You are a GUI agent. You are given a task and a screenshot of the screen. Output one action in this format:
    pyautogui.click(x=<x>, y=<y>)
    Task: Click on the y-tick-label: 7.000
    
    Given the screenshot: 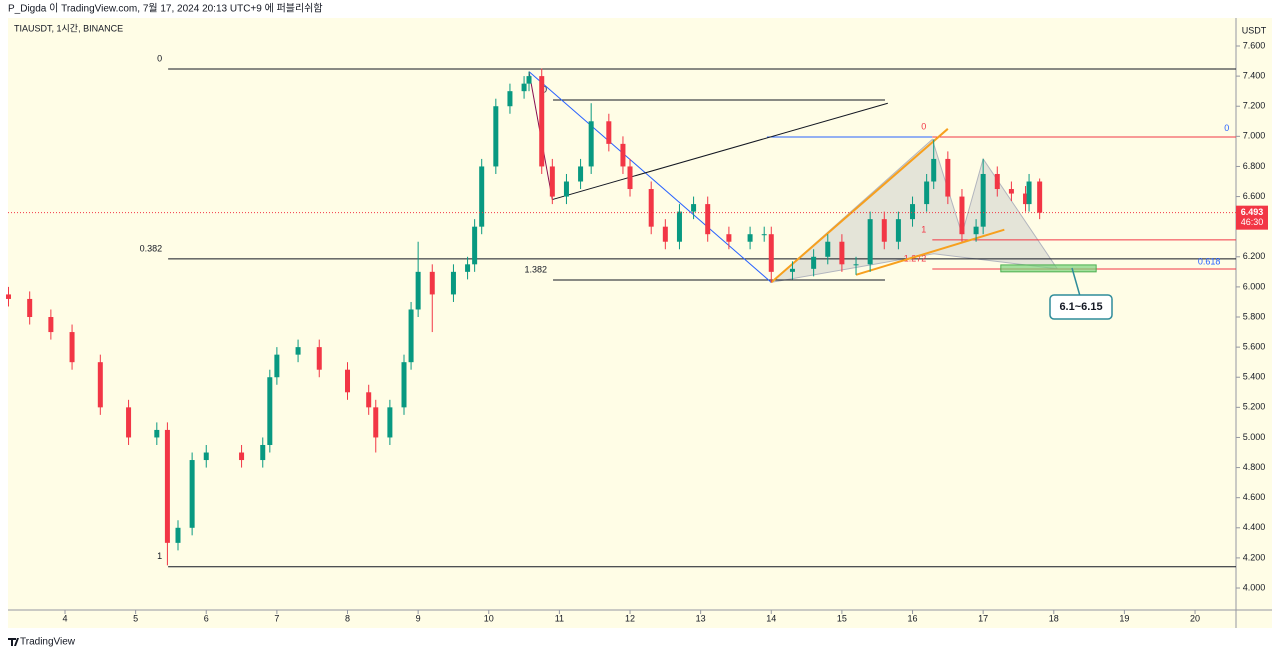 What is the action you would take?
    pyautogui.click(x=1254, y=136)
    